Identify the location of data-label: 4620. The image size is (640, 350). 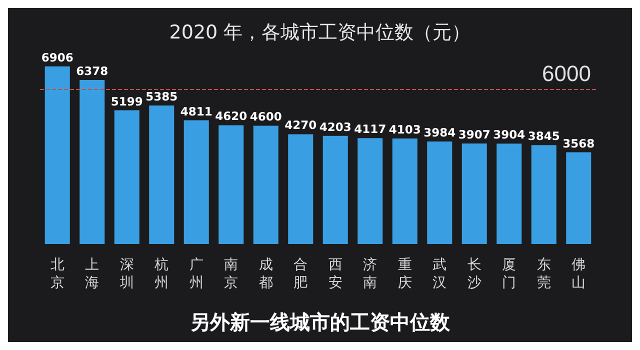
(231, 116).